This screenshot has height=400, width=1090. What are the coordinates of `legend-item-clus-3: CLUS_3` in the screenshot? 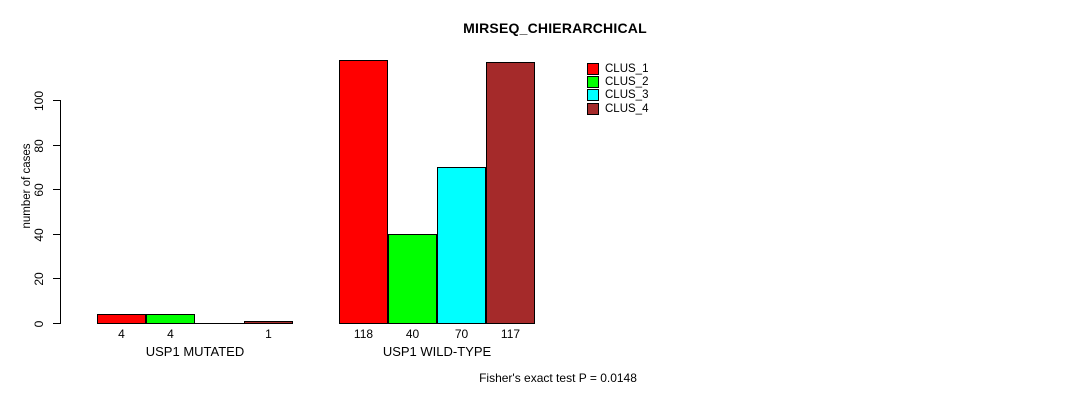 It's located at (617, 95).